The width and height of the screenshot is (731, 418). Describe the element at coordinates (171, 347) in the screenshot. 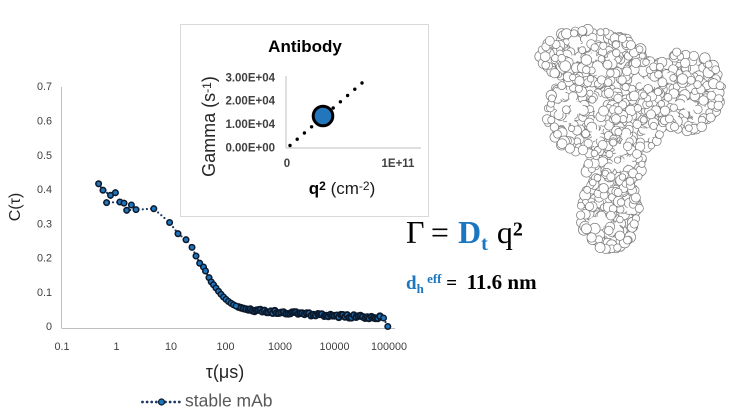

I see `svg-text: 10` at that location.